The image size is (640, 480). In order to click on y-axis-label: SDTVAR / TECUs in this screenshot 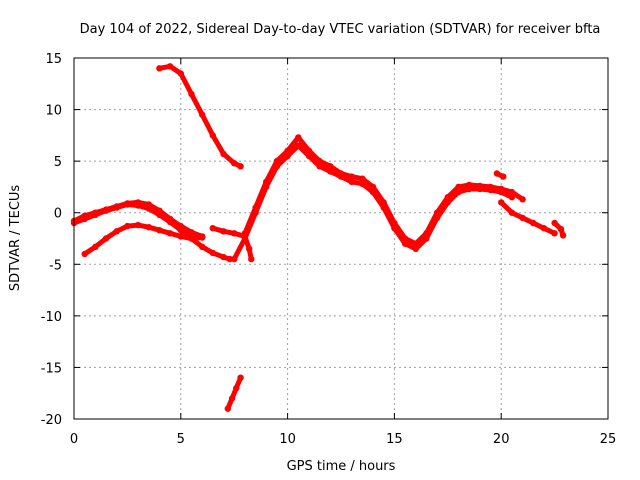, I will do `click(15, 238)`.